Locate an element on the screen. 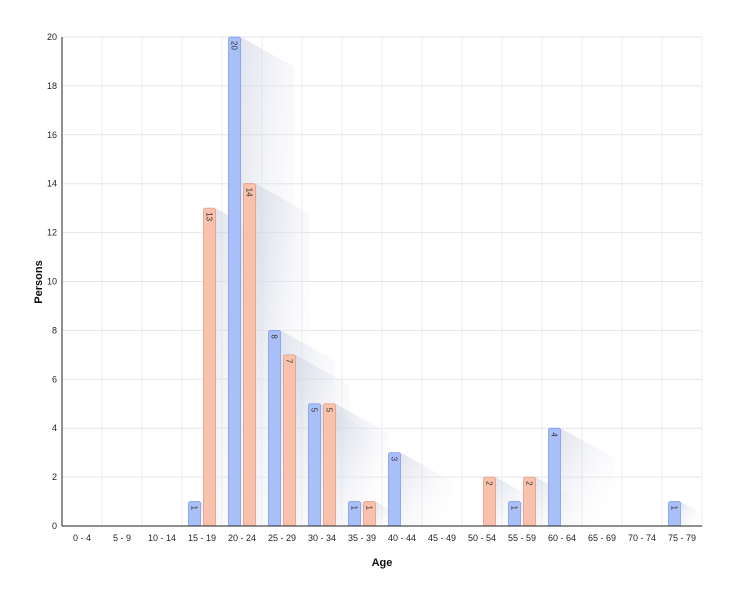 The height and width of the screenshot is (601, 755). y-tick-label: 14 is located at coordinates (52, 184).